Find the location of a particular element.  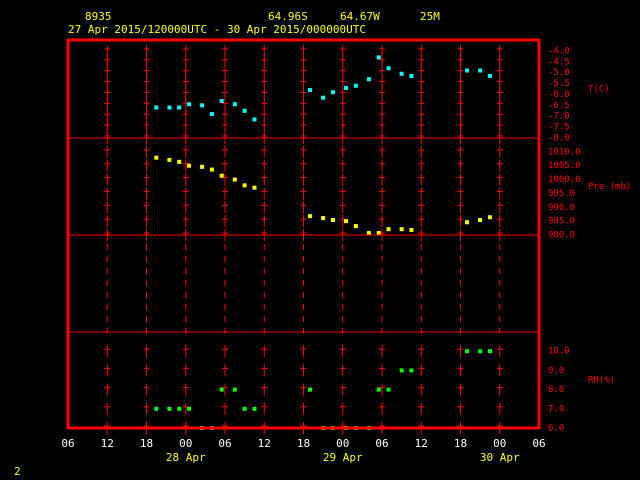

y-tick-label: 9.0 is located at coordinates (556, 371).